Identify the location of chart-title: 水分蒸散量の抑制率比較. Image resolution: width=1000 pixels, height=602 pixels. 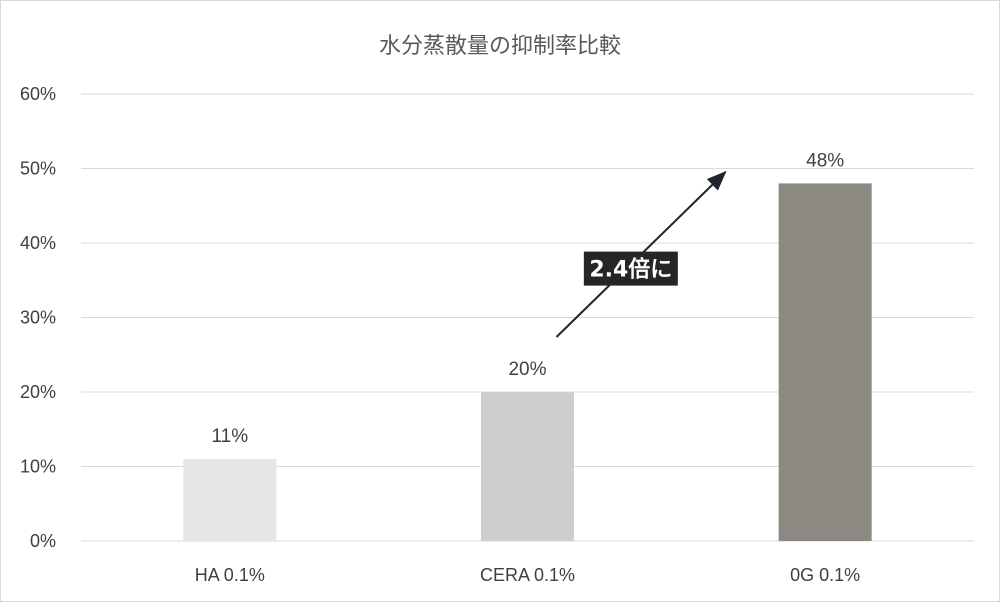
(500, 46).